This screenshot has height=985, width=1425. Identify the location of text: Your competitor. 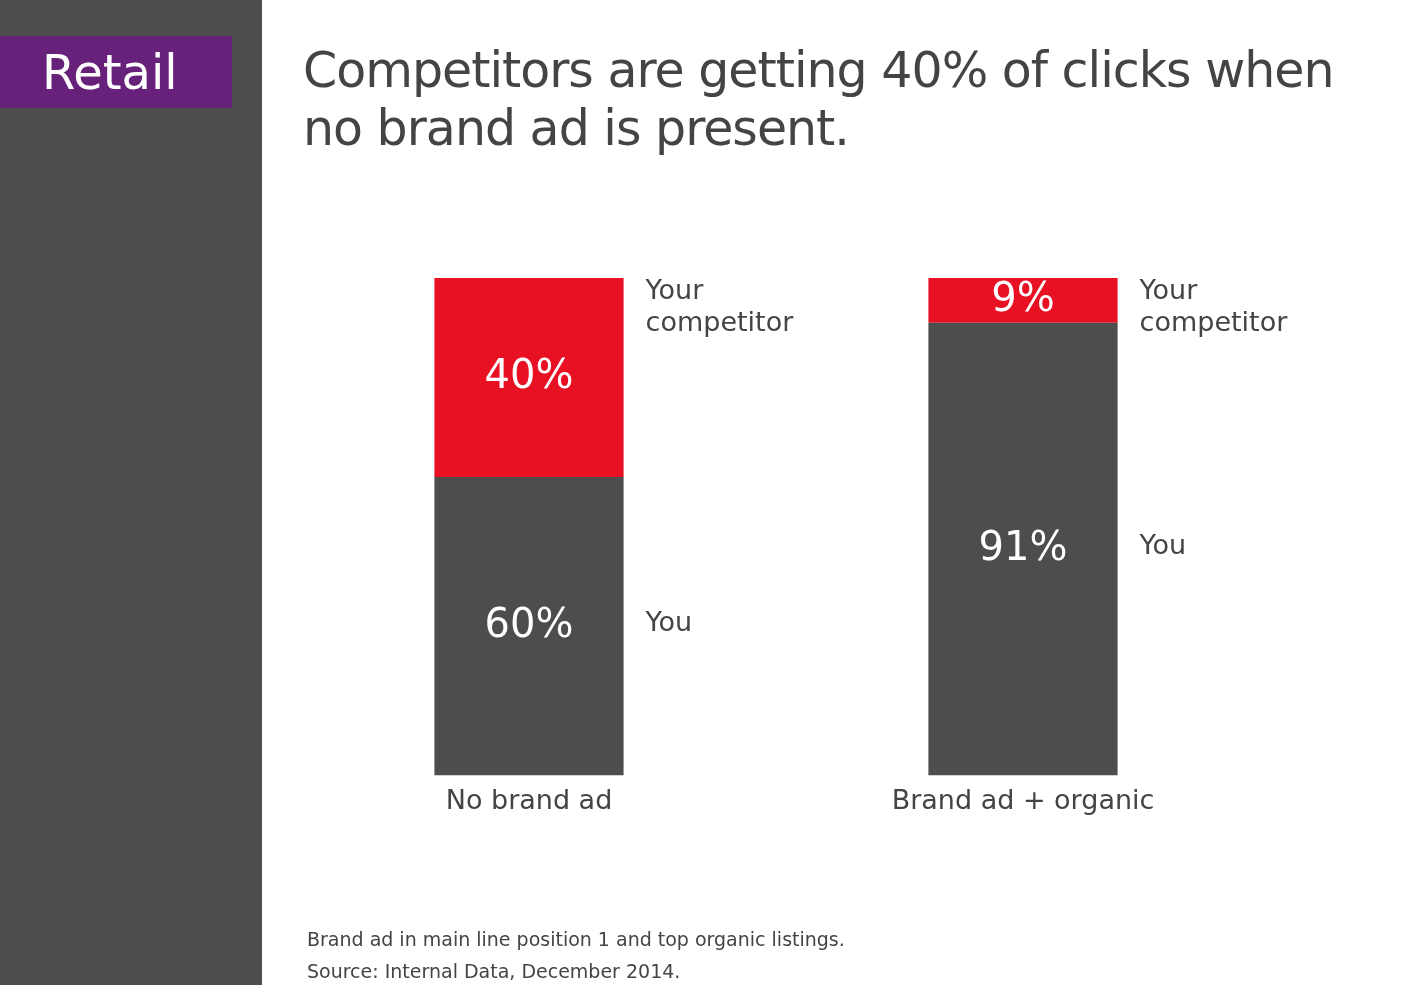
(1213, 305).